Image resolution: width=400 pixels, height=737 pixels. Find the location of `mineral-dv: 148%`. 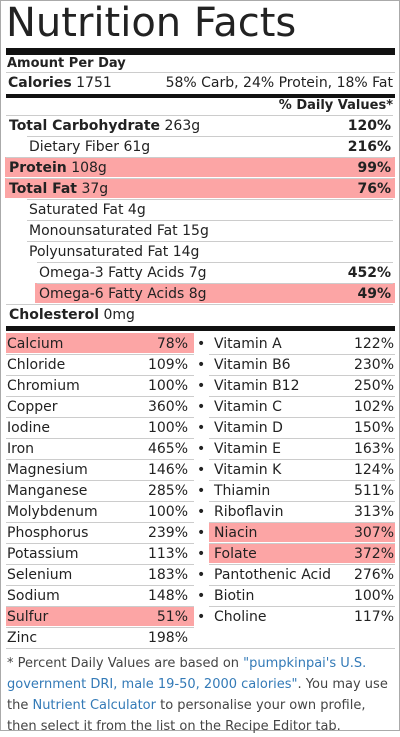

mineral-dv: 148% is located at coordinates (167, 596).